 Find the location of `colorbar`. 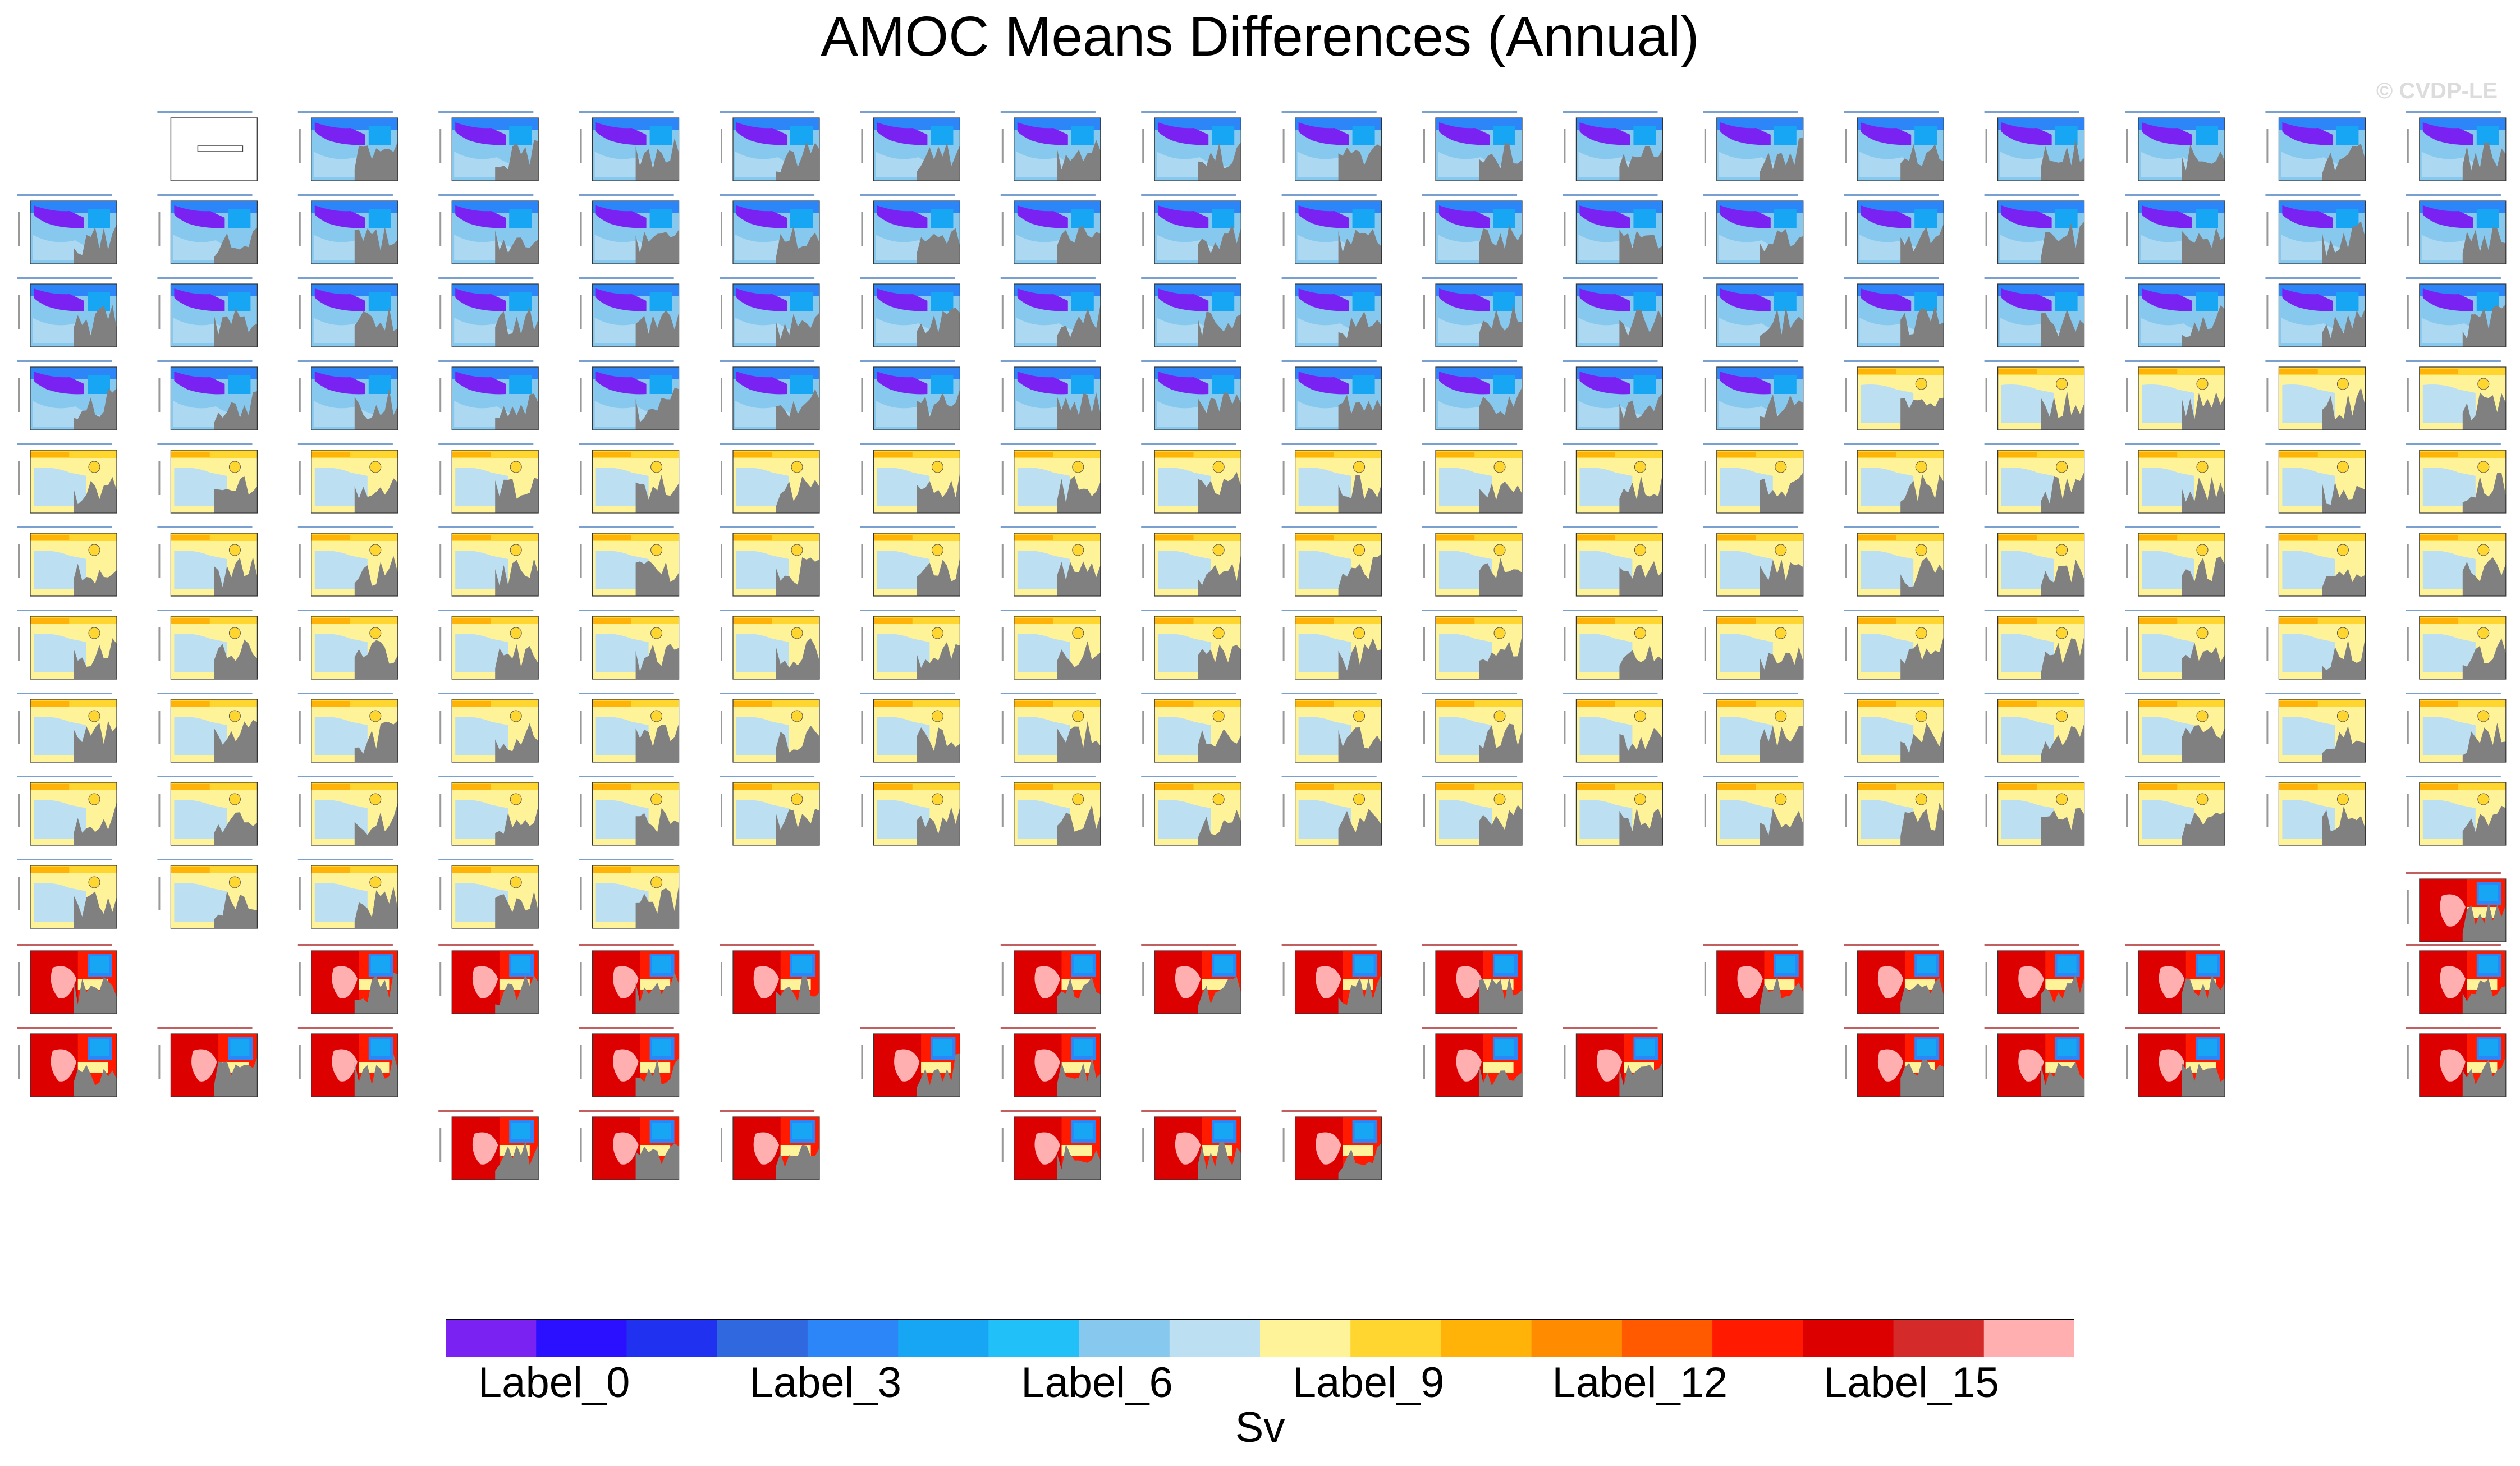

colorbar is located at coordinates (1260, 1338).